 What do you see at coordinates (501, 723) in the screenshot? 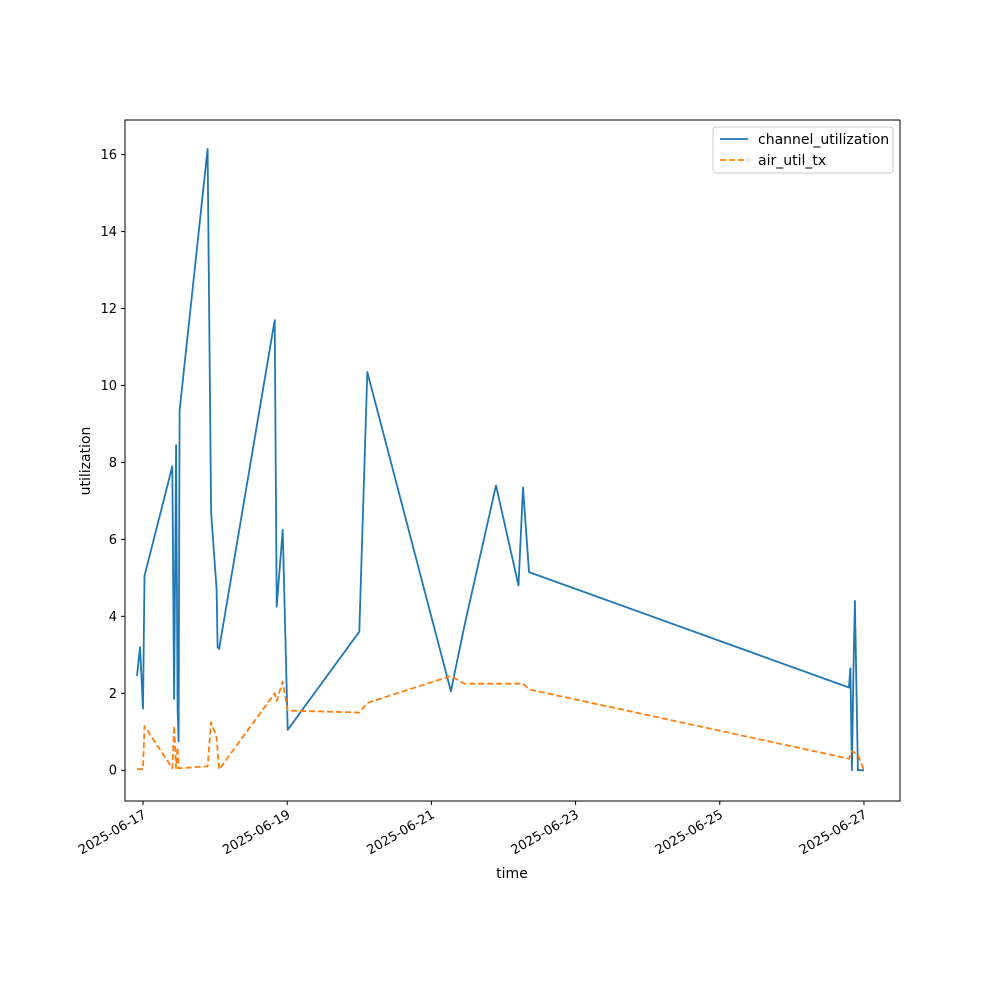
I see `series-line-air-util-tx` at bounding box center [501, 723].